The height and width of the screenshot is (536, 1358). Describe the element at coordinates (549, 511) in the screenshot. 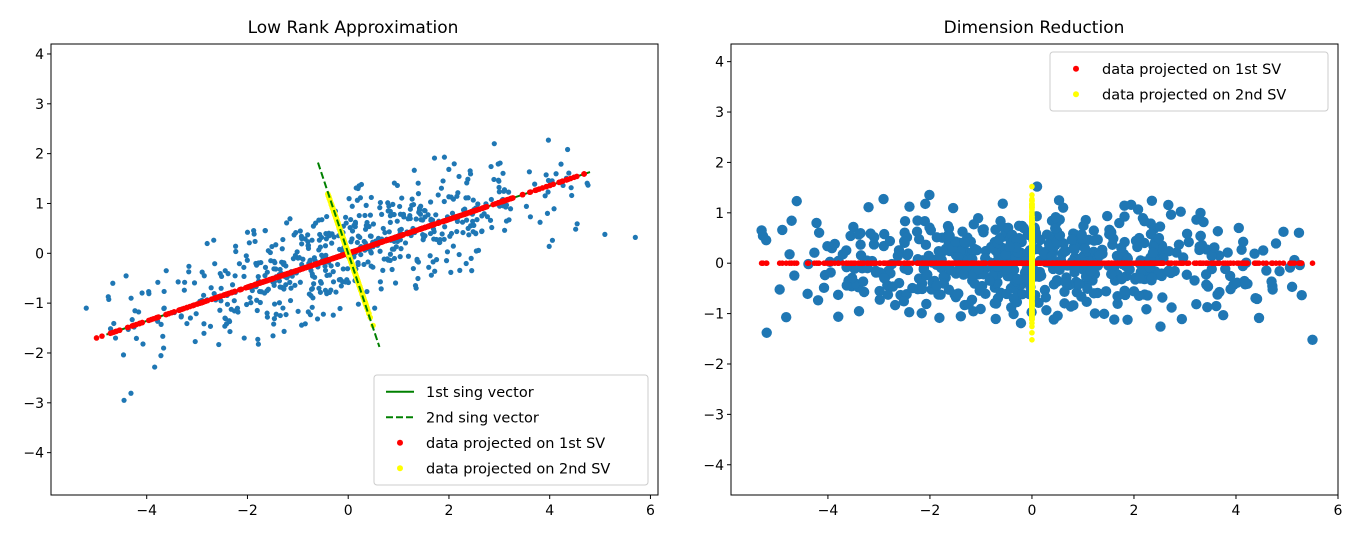

I see `x-tick-label: 4` at that location.